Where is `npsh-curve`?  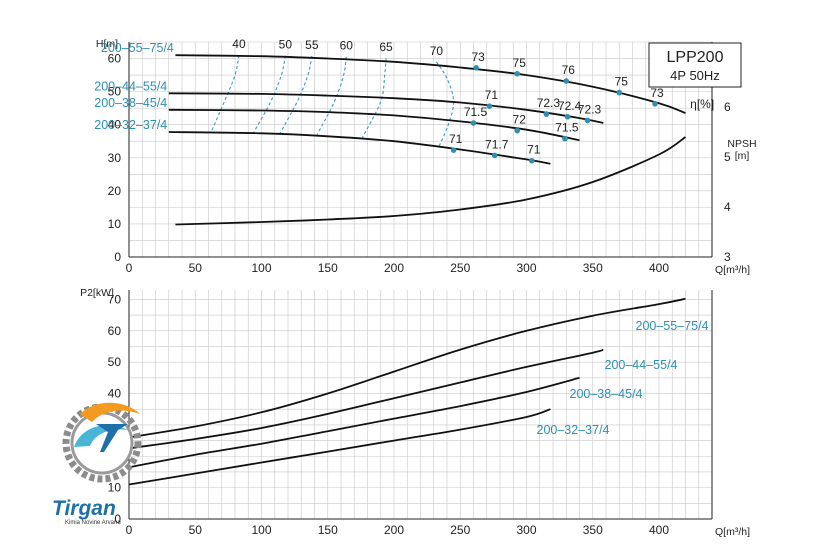
npsh-curve is located at coordinates (431, 181).